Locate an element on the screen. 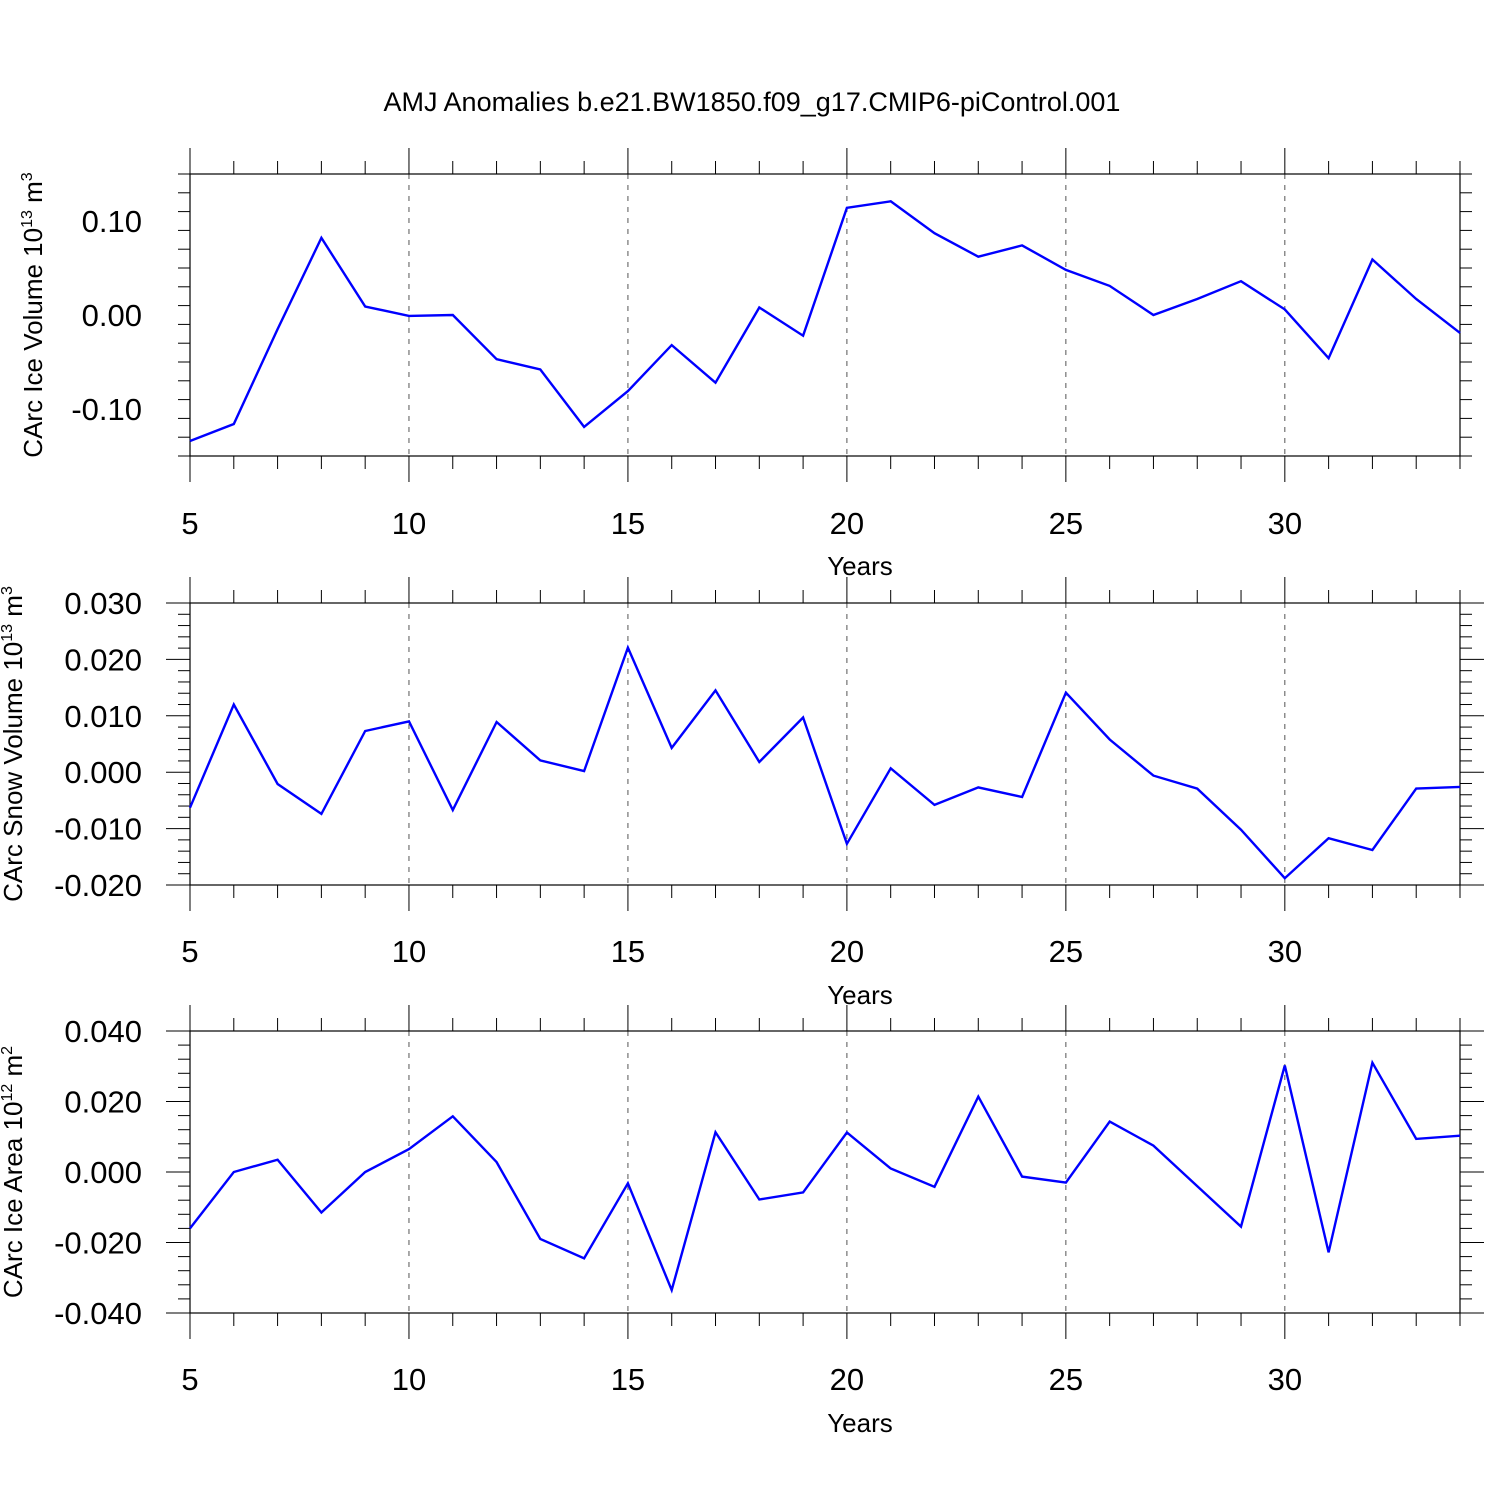  y-tick-label: 0.040 is located at coordinates (103, 1031).